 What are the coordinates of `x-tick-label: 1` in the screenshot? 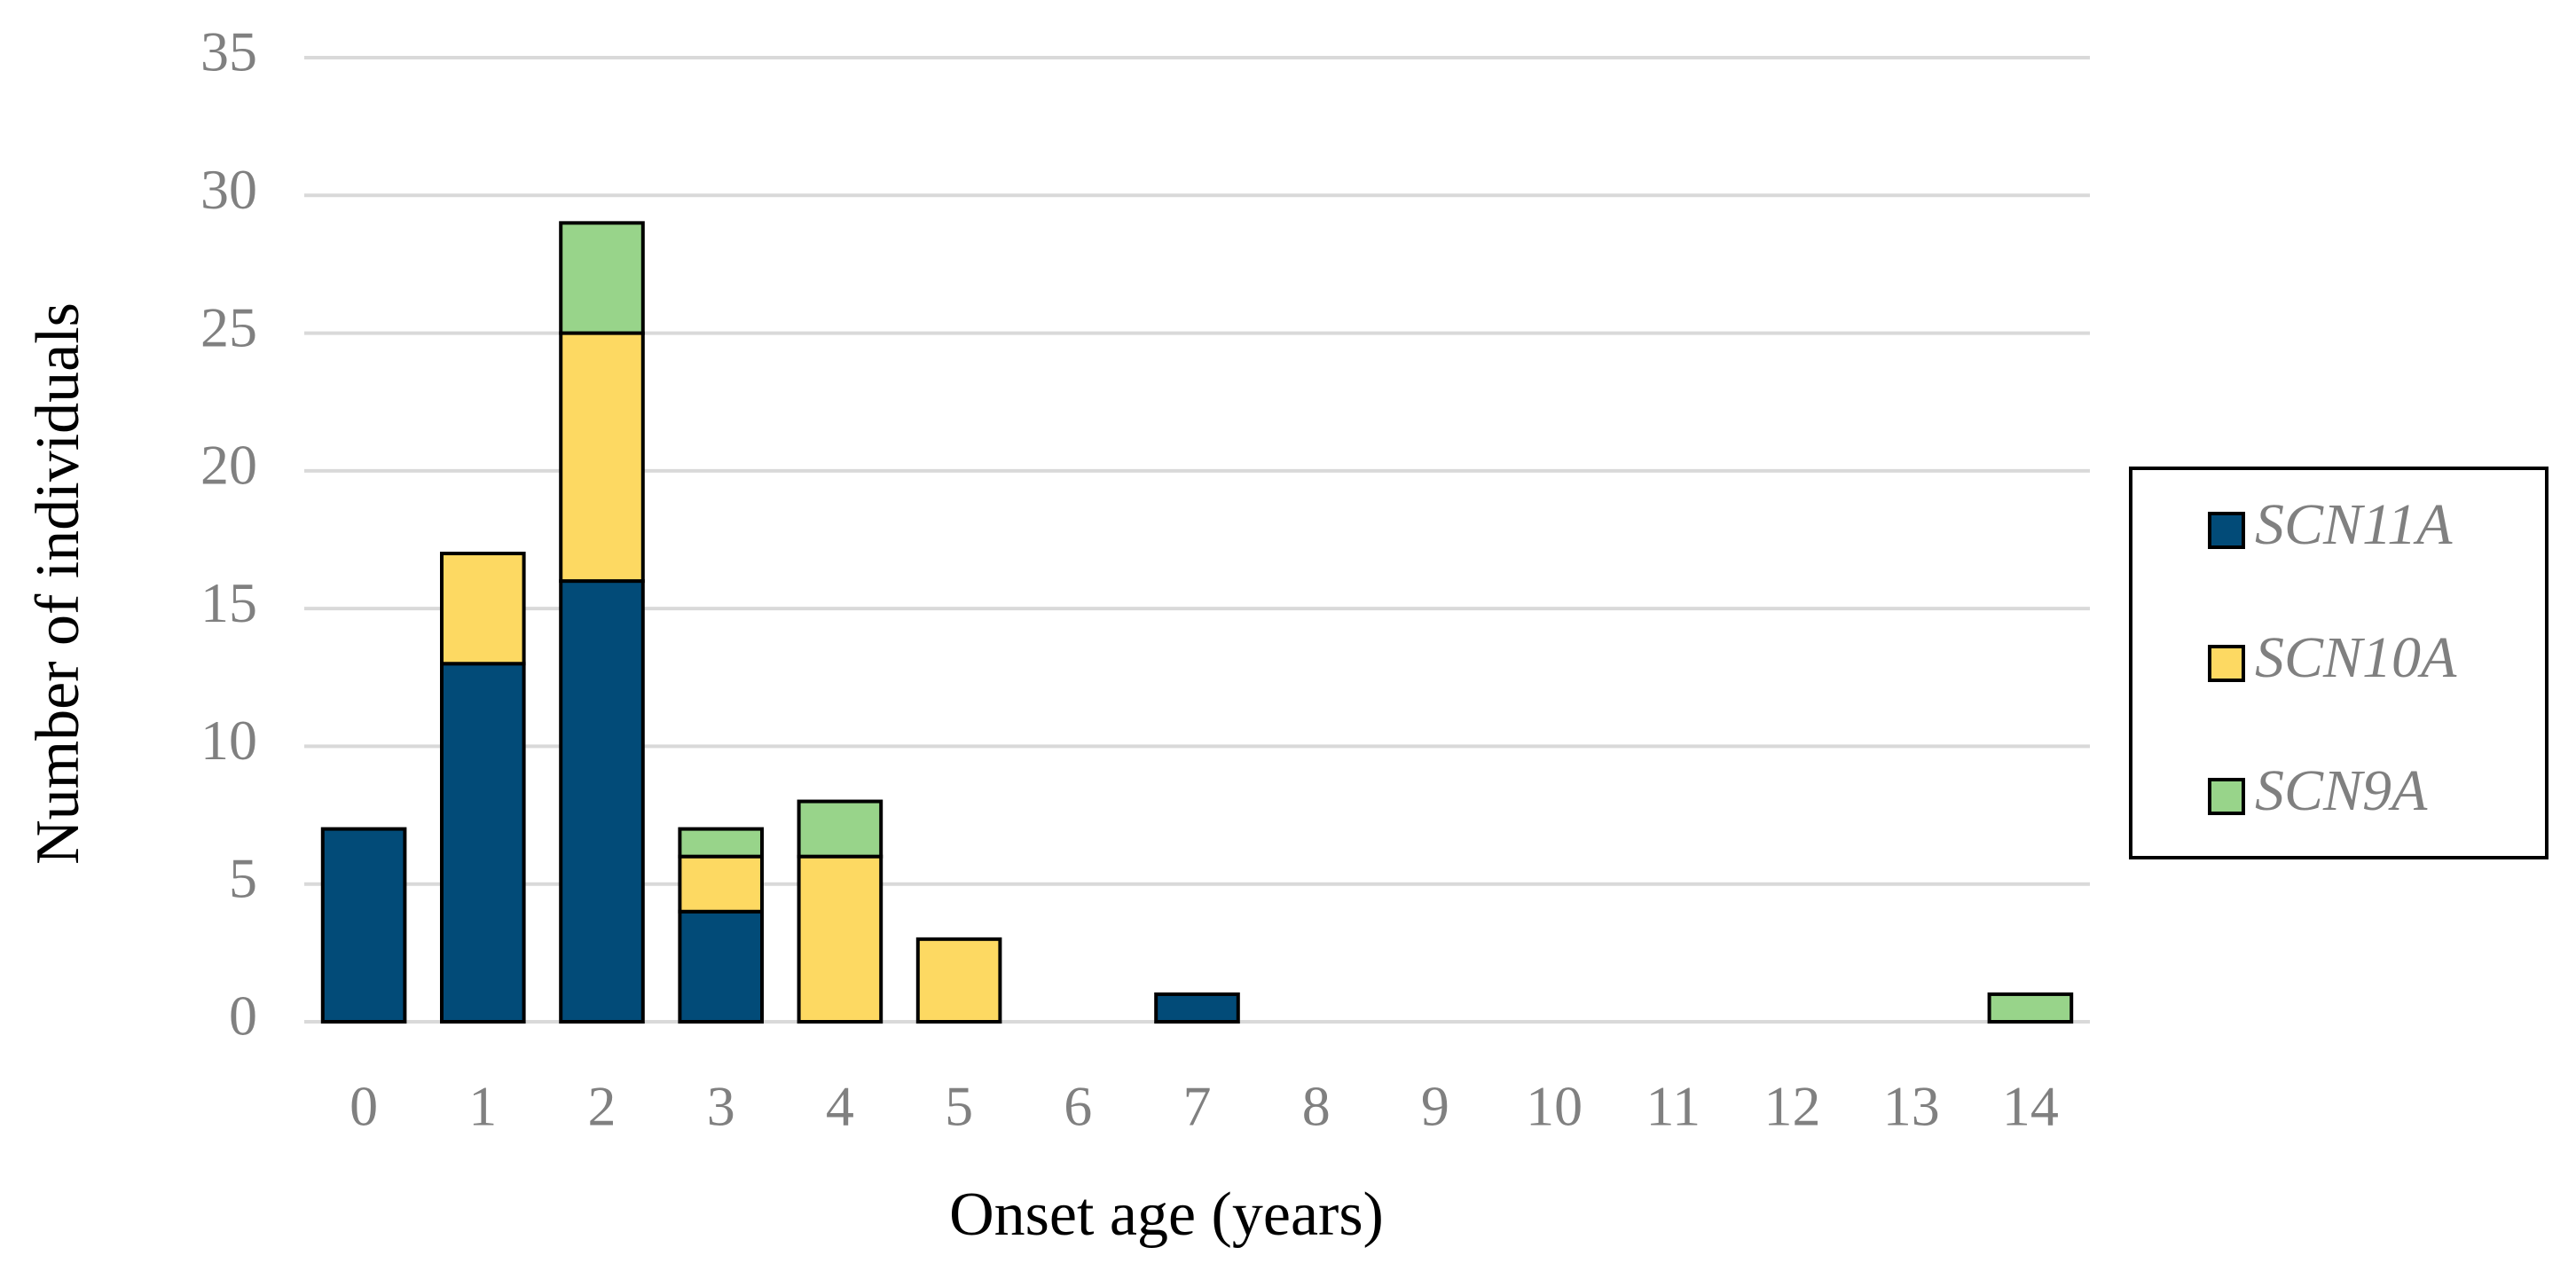 It's located at (482, 1106).